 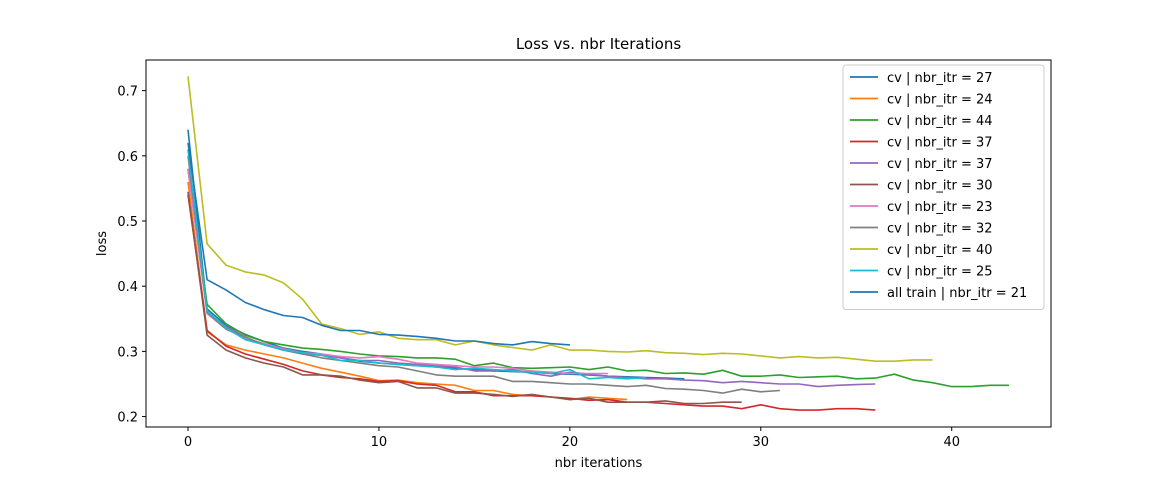 What do you see at coordinates (940, 272) in the screenshot?
I see `legend-label: cv | nbr_itr = 25` at bounding box center [940, 272].